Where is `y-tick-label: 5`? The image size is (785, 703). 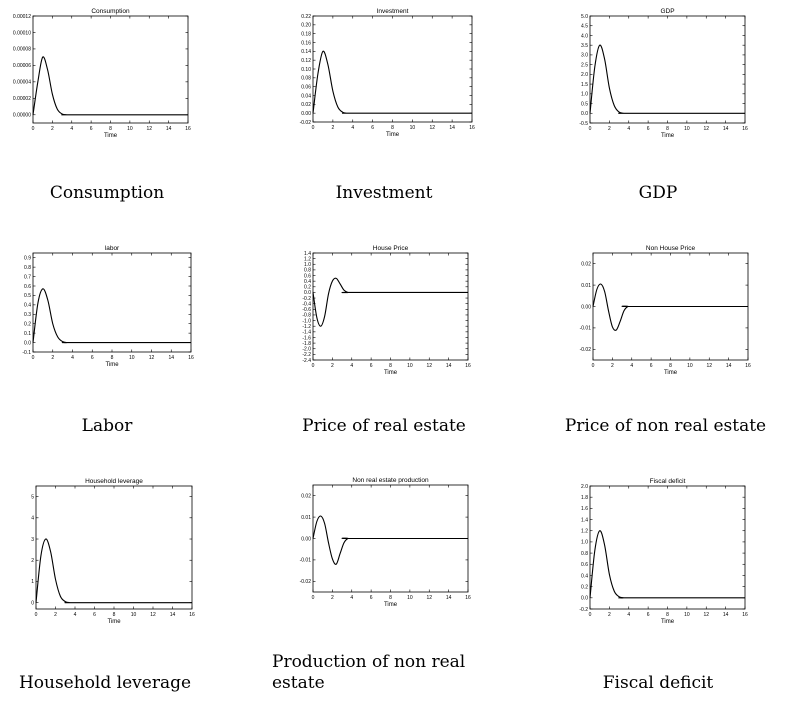 y-tick-label: 5 is located at coordinates (32, 497).